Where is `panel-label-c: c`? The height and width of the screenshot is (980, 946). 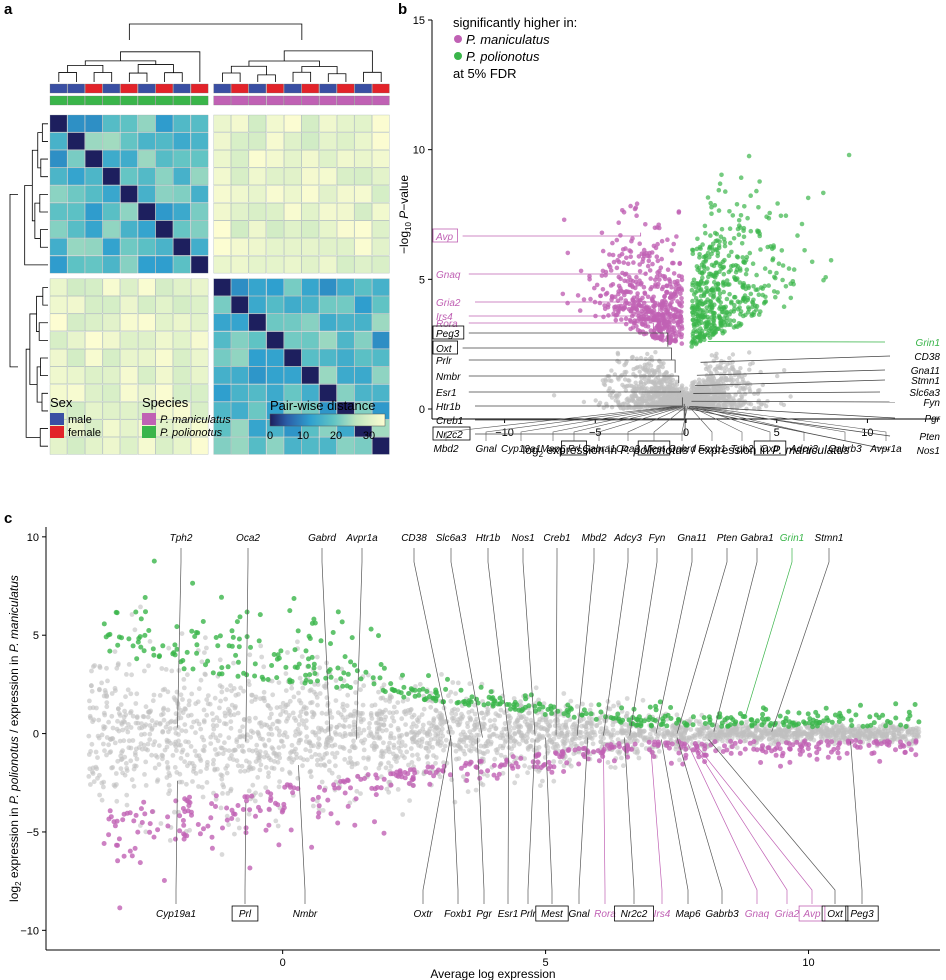
panel-label-c: c is located at coordinates (8, 518).